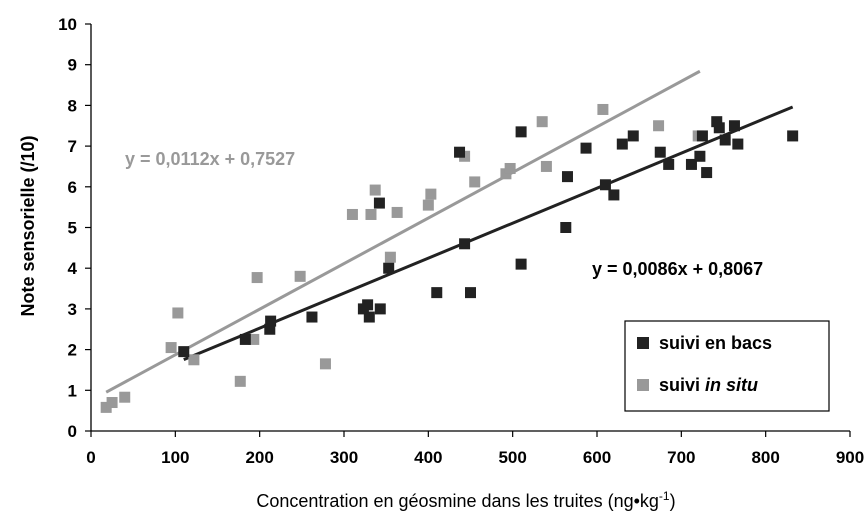  I want to click on y-tick-label: 0, so click(72, 431).